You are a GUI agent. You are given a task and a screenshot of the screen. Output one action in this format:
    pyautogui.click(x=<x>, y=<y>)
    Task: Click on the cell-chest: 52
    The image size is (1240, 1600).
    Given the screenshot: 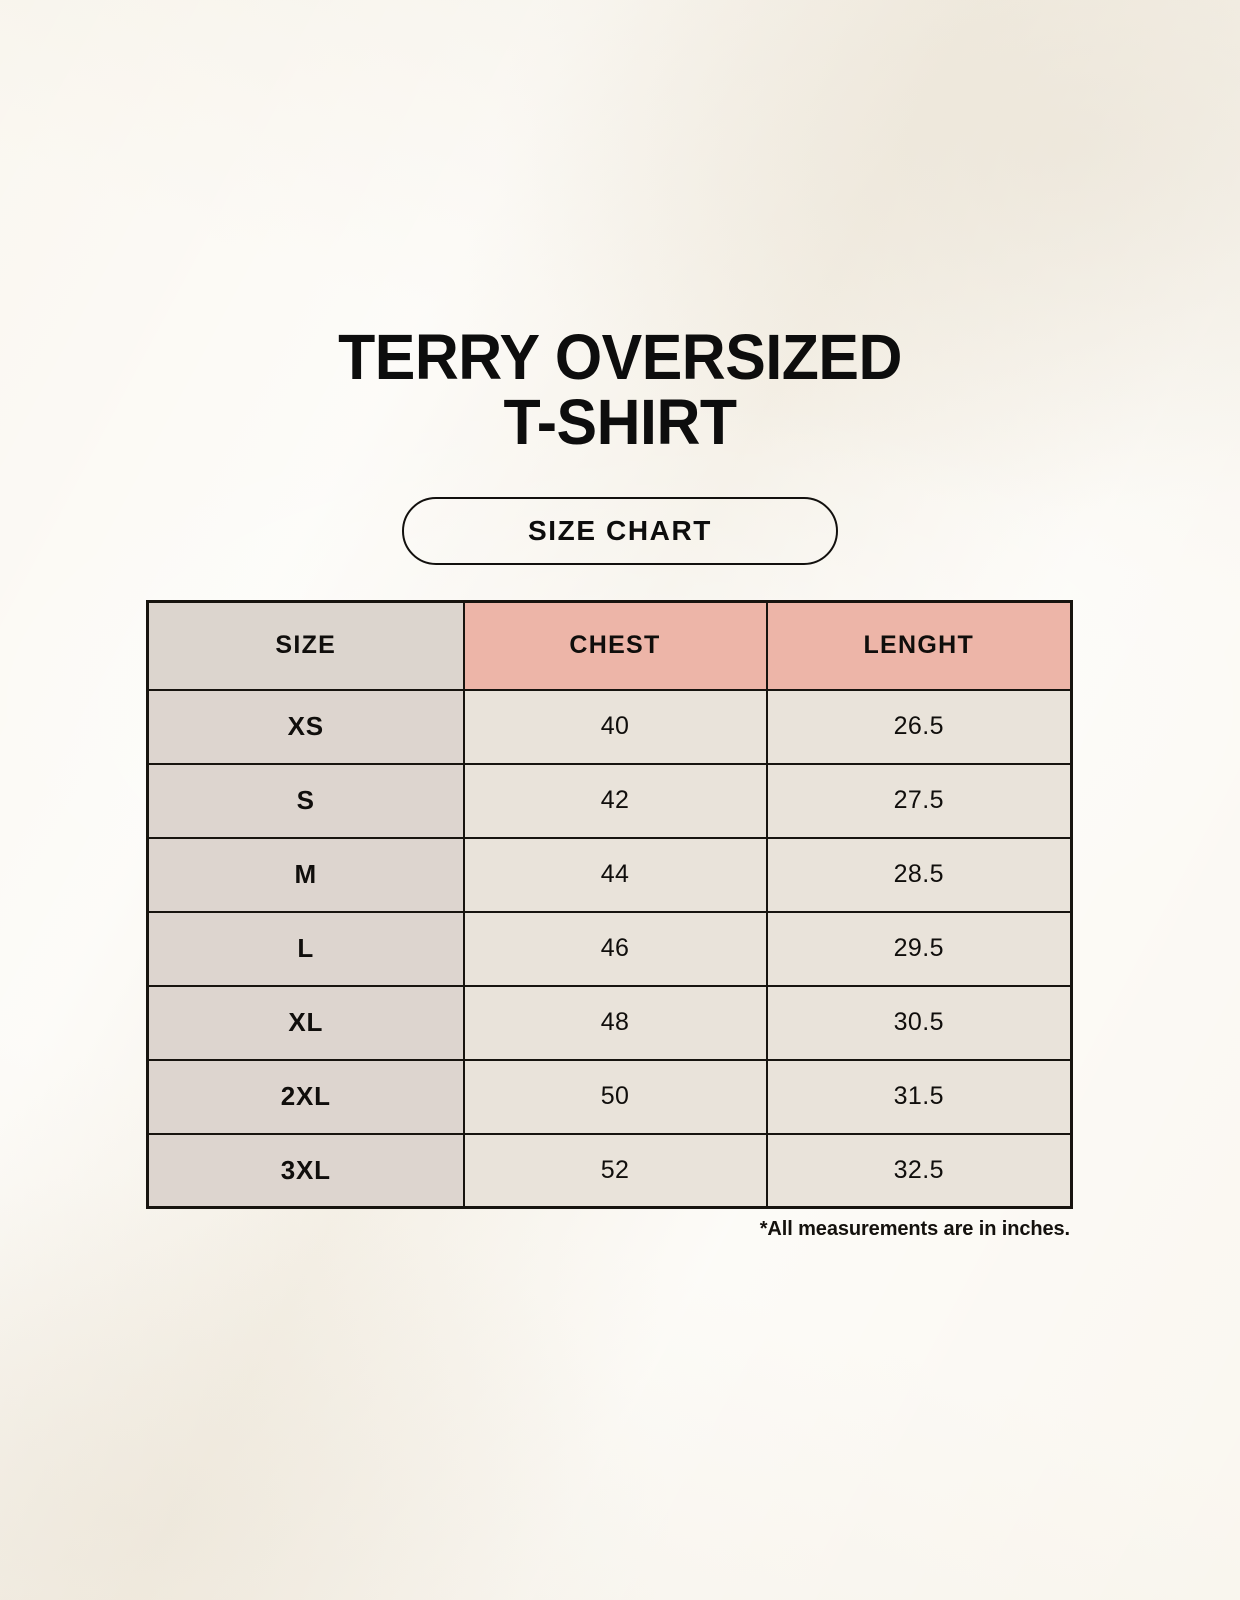 What is the action you would take?
    pyautogui.click(x=615, y=1170)
    